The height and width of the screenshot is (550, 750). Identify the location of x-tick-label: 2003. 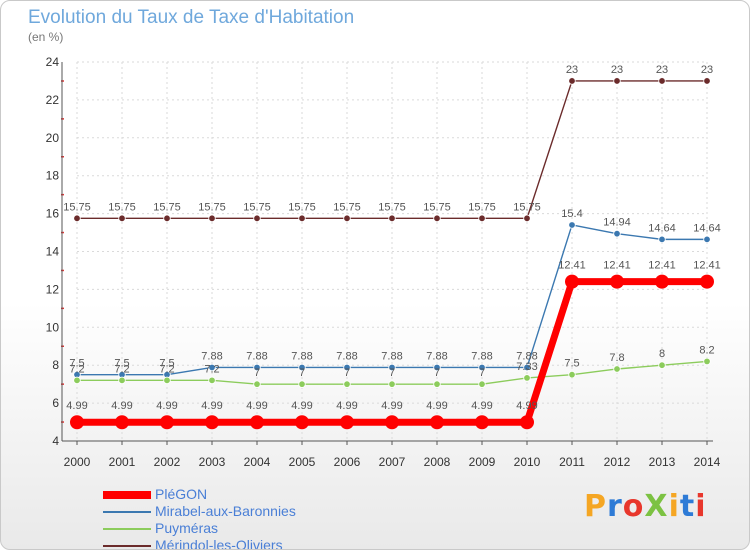
(212, 462).